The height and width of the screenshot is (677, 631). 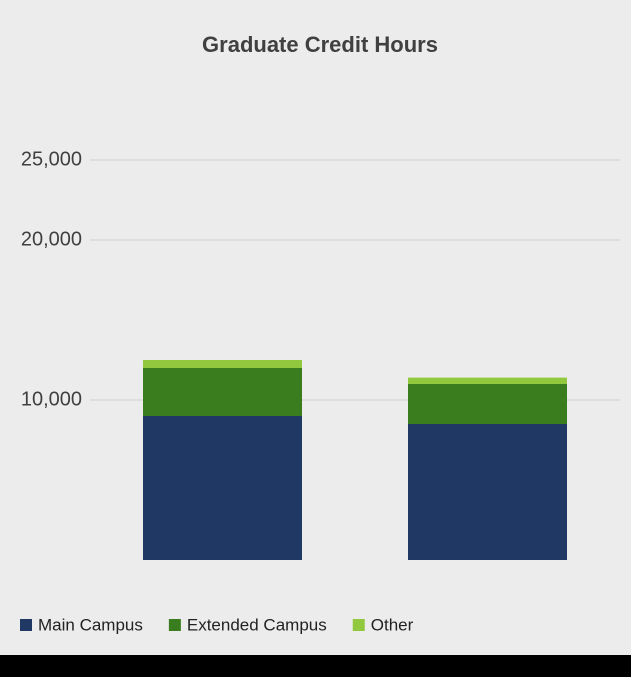 What do you see at coordinates (315, 666) in the screenshot?
I see `bottom-bar` at bounding box center [315, 666].